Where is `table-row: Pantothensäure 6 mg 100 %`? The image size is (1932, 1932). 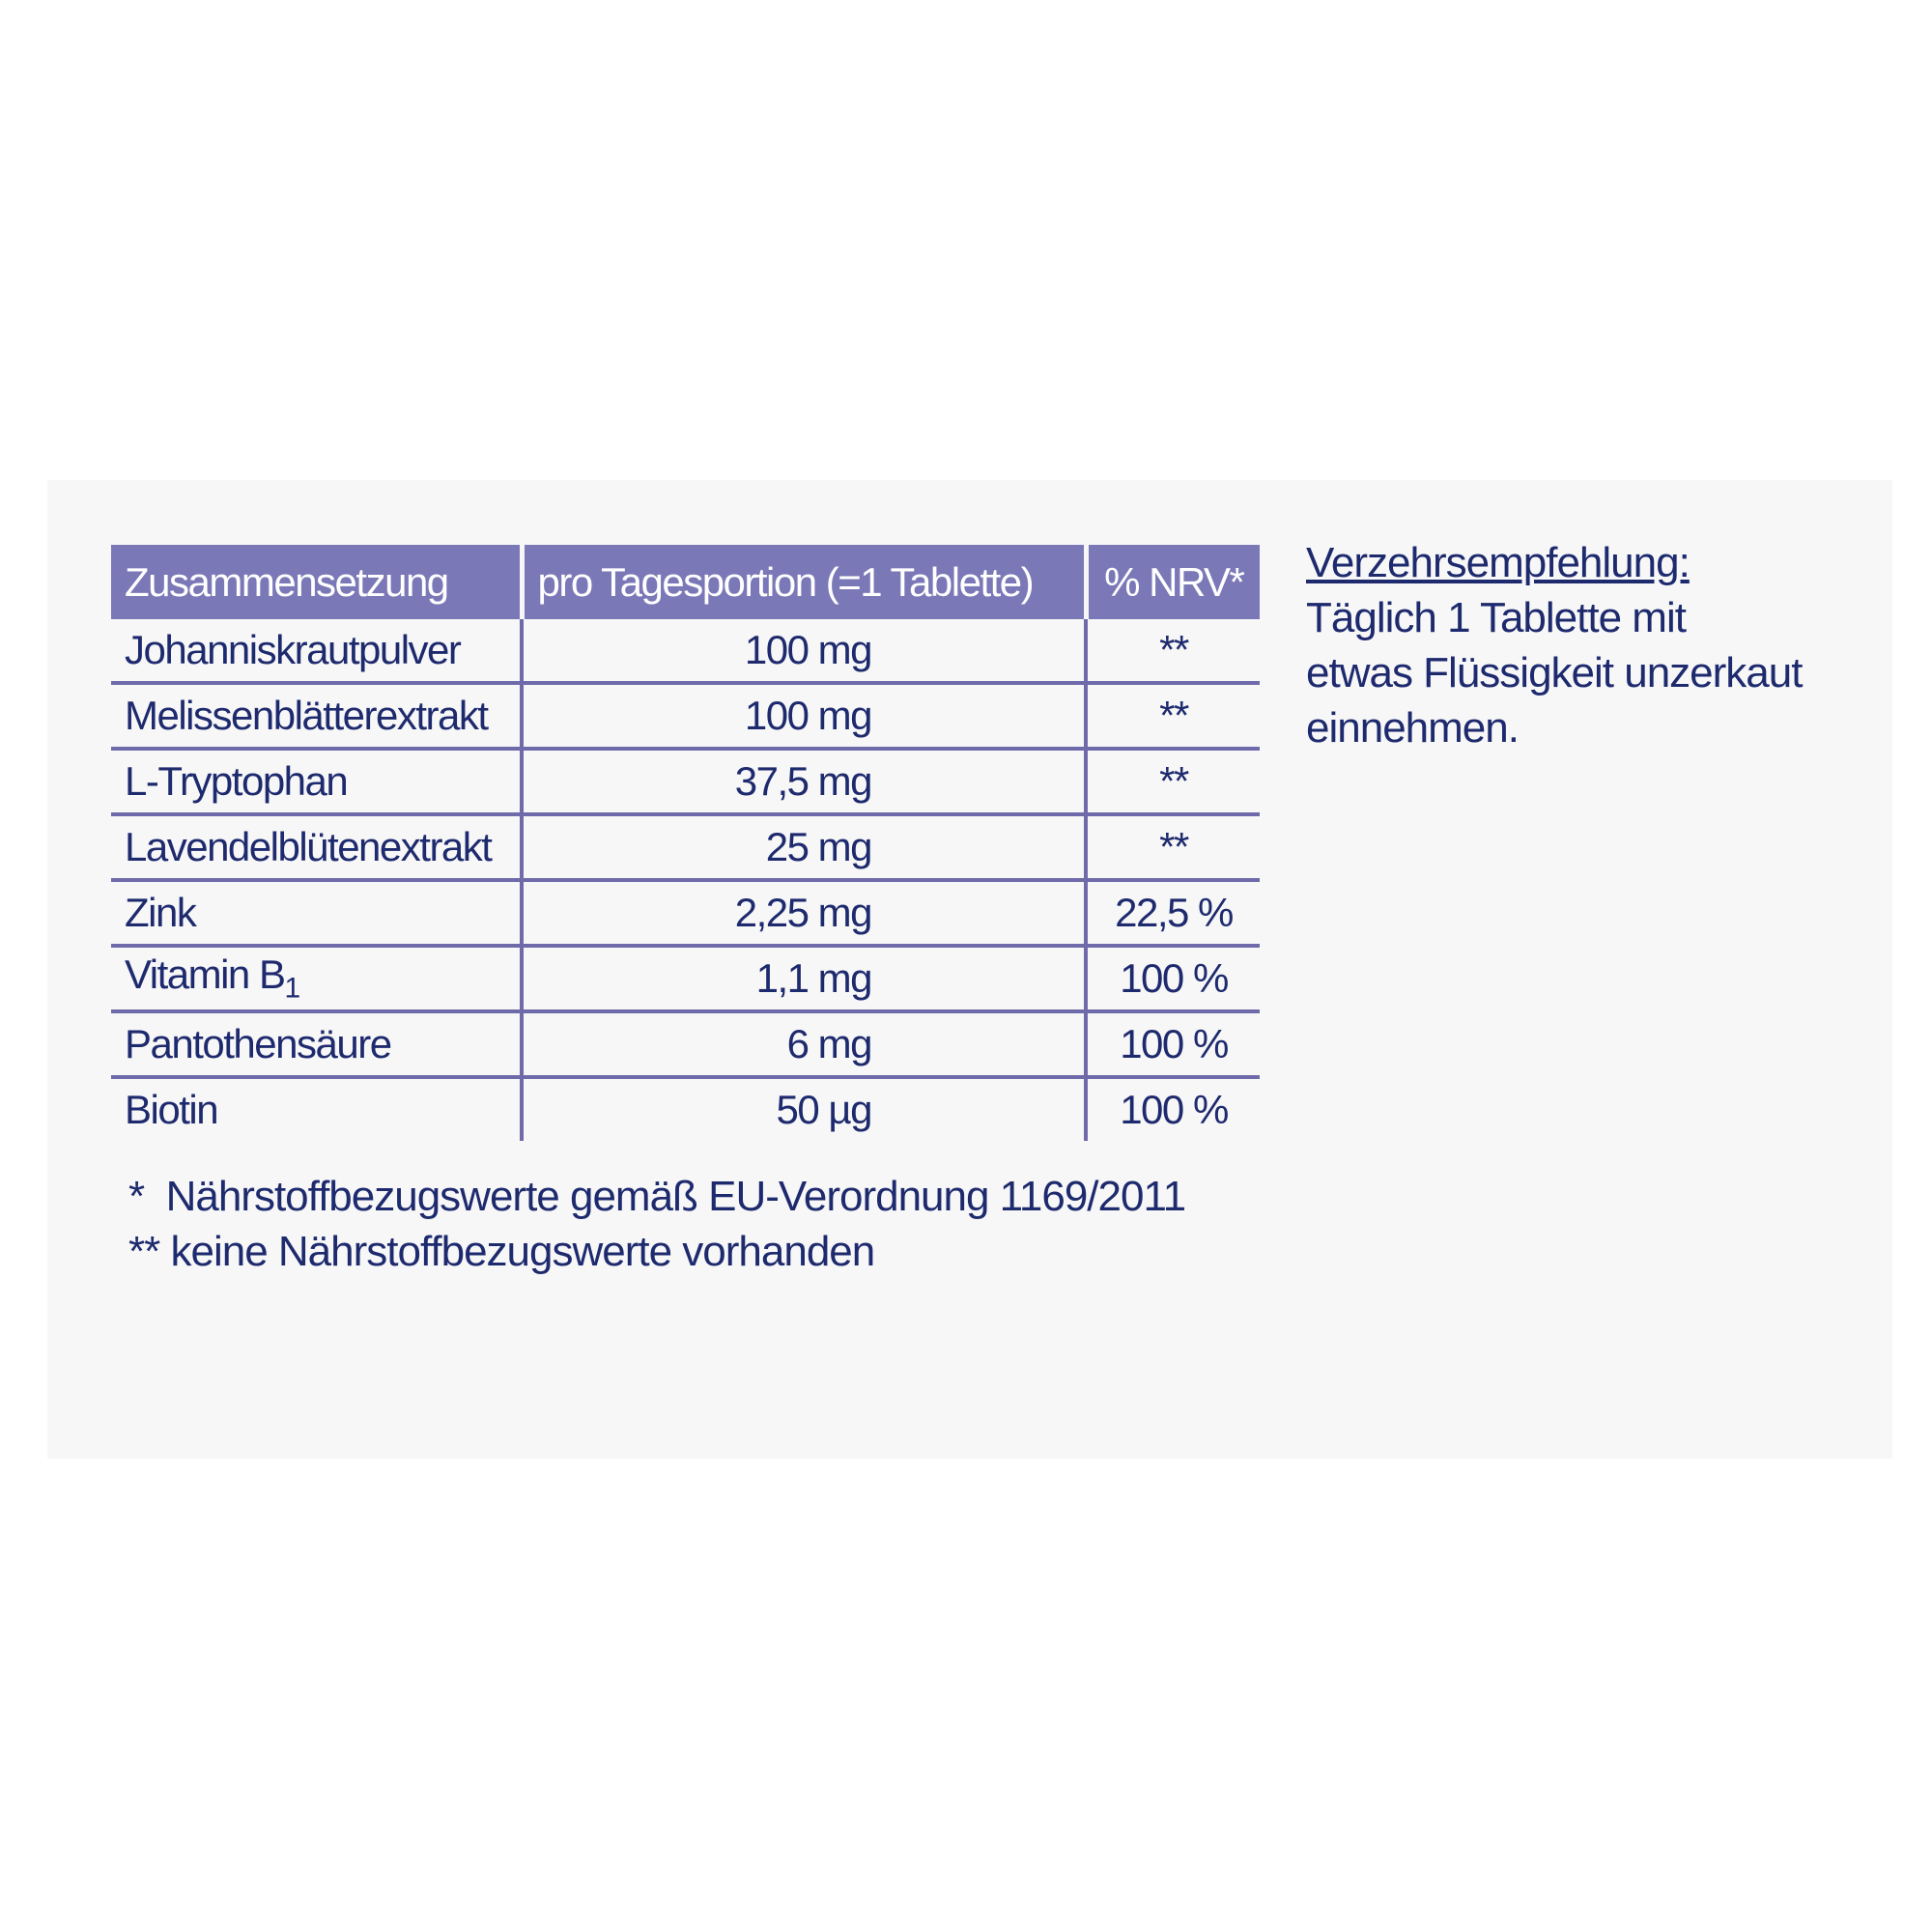
table-row: Pantothensäure 6 mg 100 % is located at coordinates (685, 1045).